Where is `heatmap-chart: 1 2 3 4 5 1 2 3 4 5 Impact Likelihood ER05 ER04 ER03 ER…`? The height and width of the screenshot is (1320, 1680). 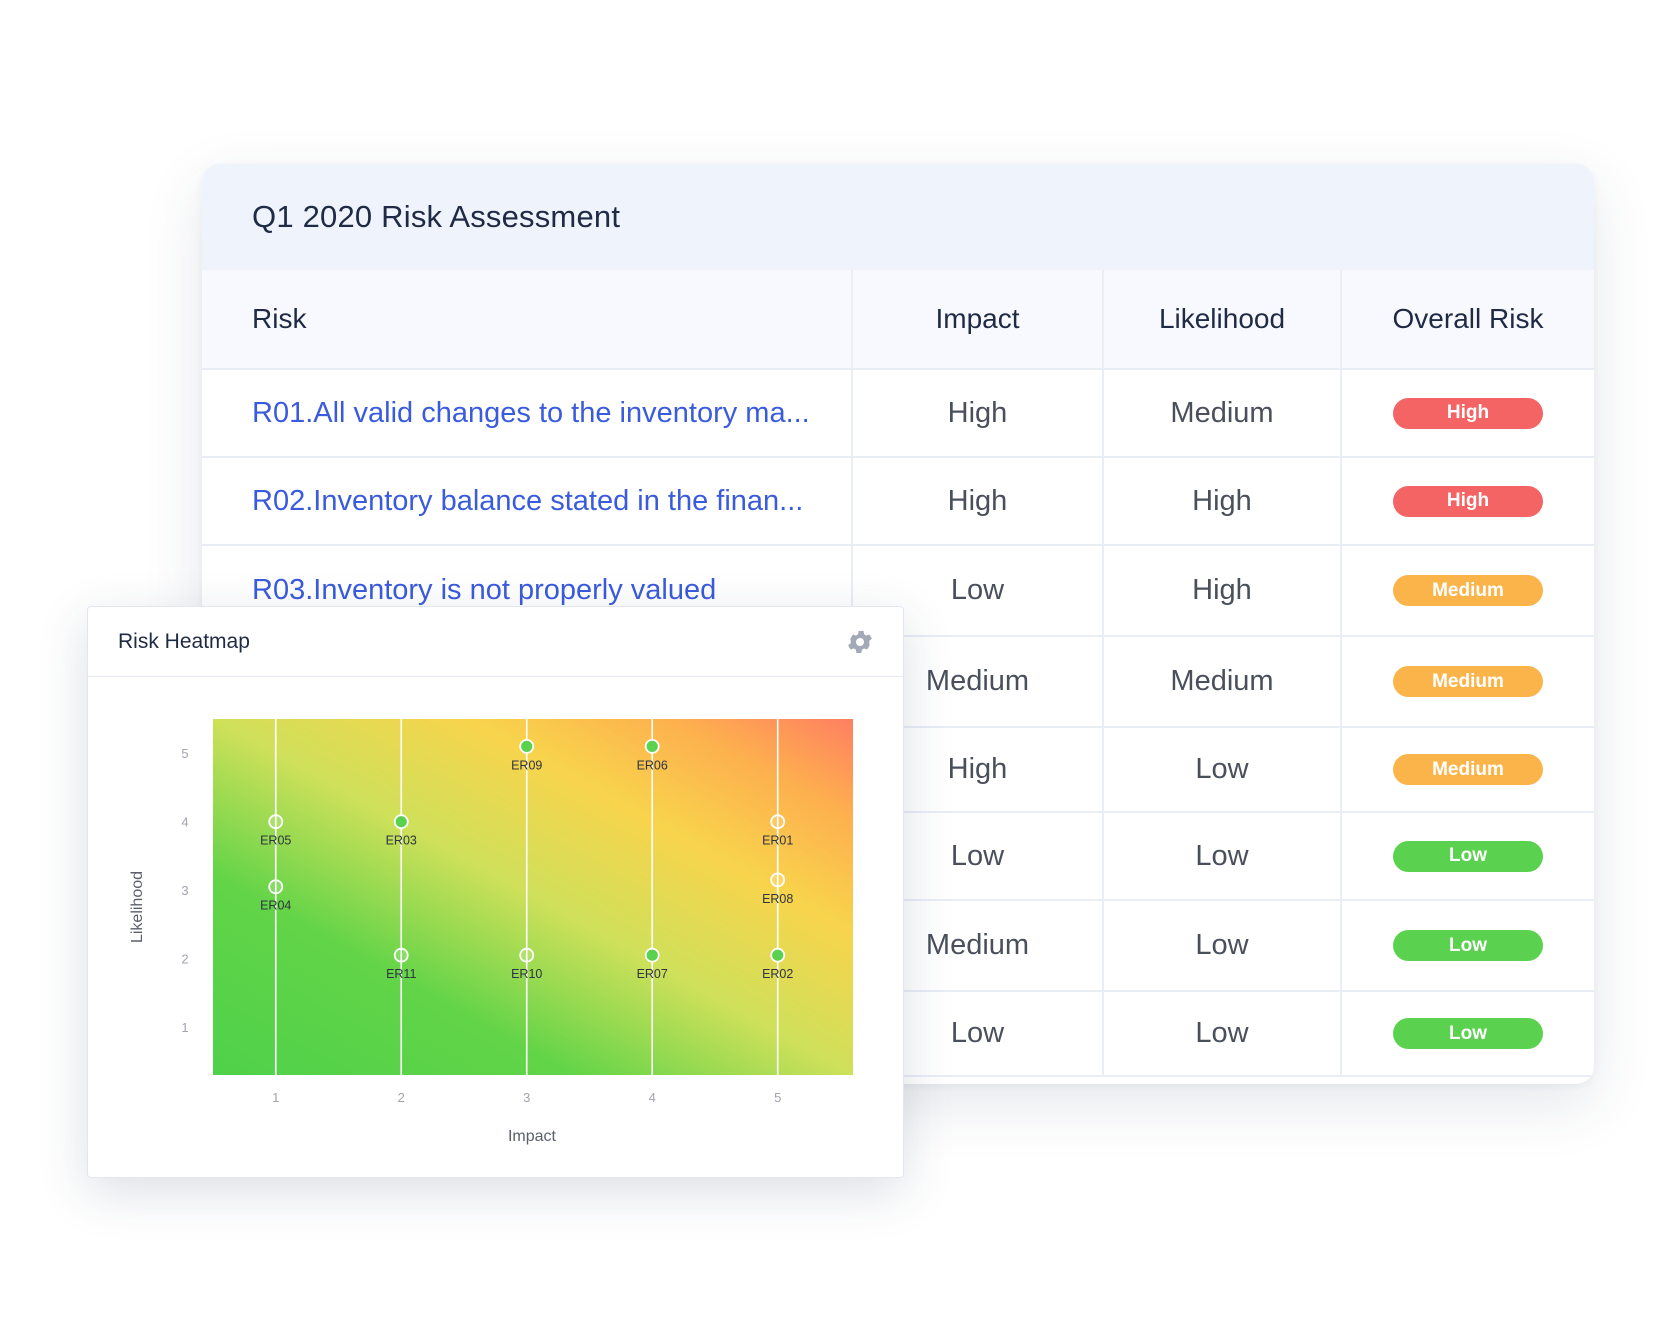 heatmap-chart: 1 2 3 4 5 1 2 3 4 5 Impact Likelihood ER05 ER04 ER03 ER… is located at coordinates (491, 932).